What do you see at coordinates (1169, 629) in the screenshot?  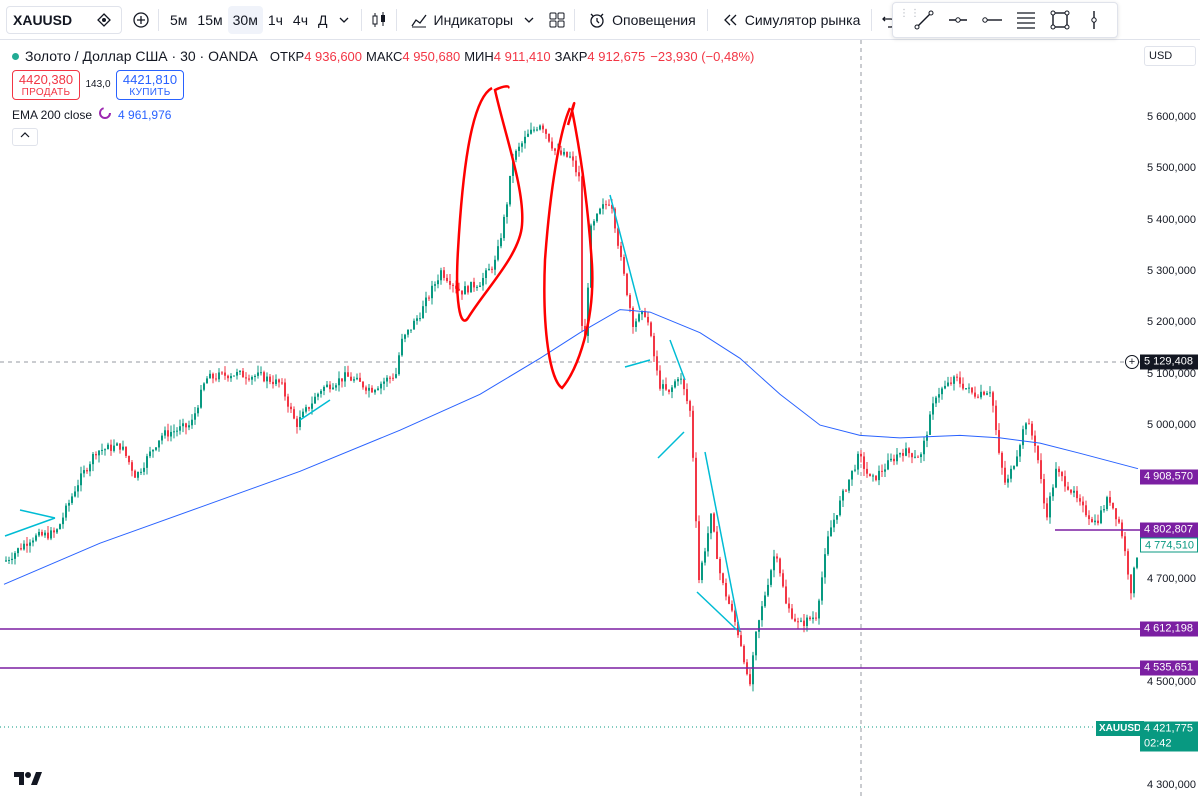 I see `level2-price-label: 4 612,198` at bounding box center [1169, 629].